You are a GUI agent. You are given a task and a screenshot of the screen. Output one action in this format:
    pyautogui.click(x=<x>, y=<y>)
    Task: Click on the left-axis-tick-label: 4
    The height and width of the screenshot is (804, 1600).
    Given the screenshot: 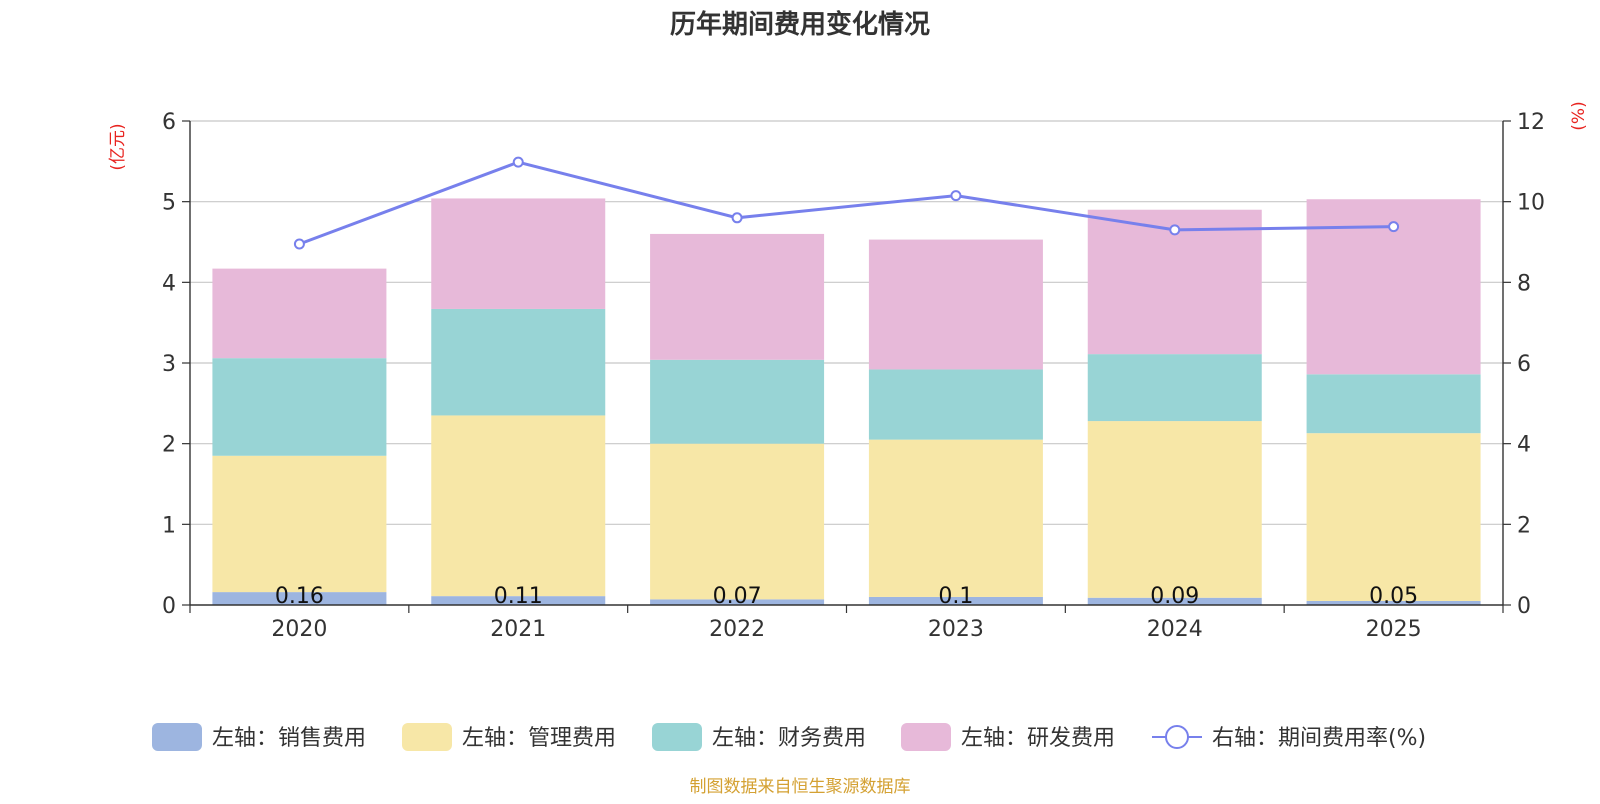 What is the action you would take?
    pyautogui.click(x=169, y=283)
    